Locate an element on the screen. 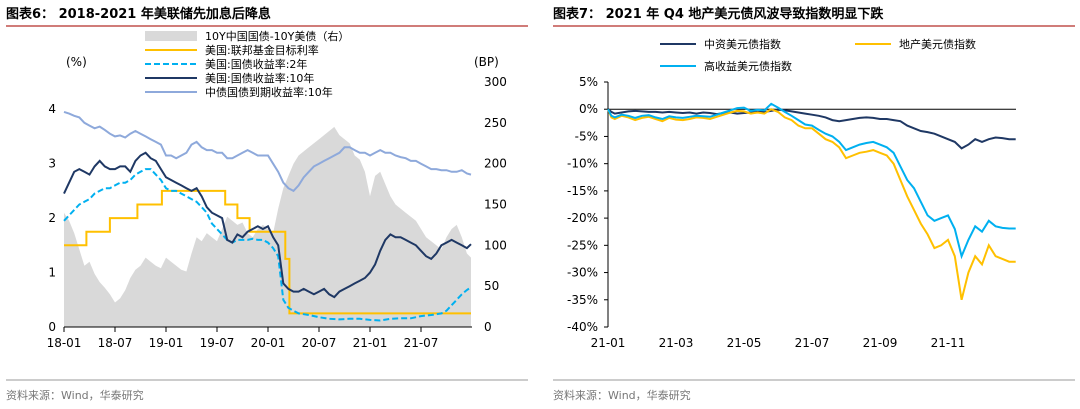 Image resolution: width=1080 pixels, height=409 pixels. right-y-tick-0: 5% is located at coordinates (588, 82).